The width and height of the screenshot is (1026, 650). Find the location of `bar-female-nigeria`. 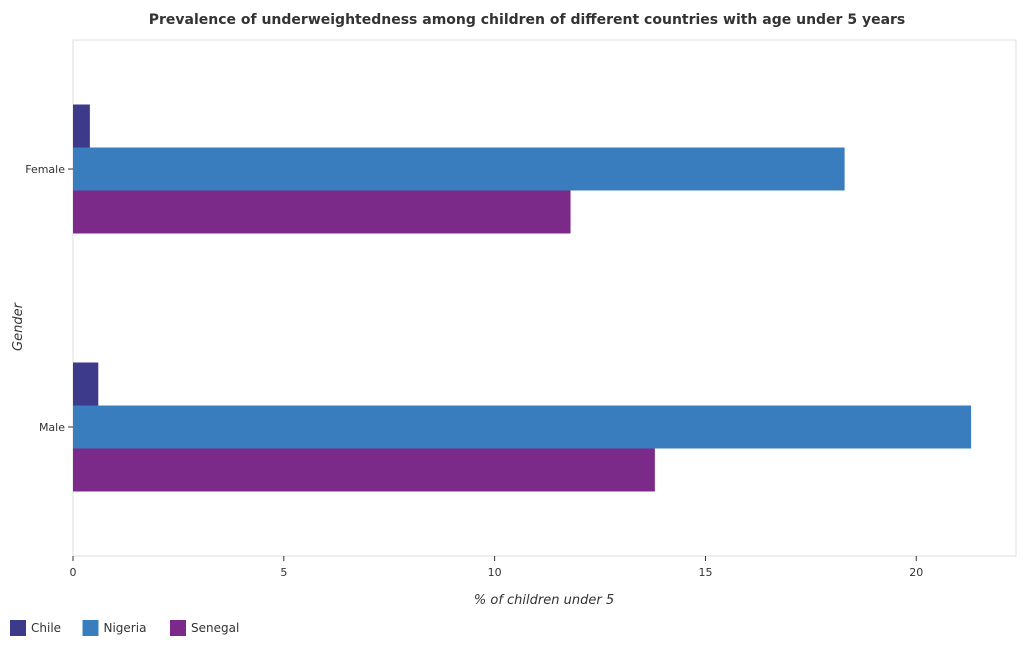

bar-female-nigeria is located at coordinates (459, 169).